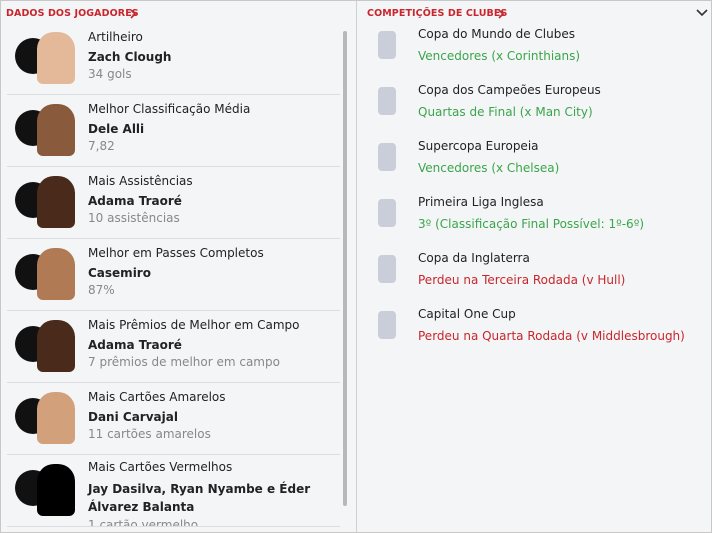 The image size is (712, 533). Describe the element at coordinates (173, 59) in the screenshot. I see `stat-row: Artilheiro Zach Clough 34 gols` at that location.